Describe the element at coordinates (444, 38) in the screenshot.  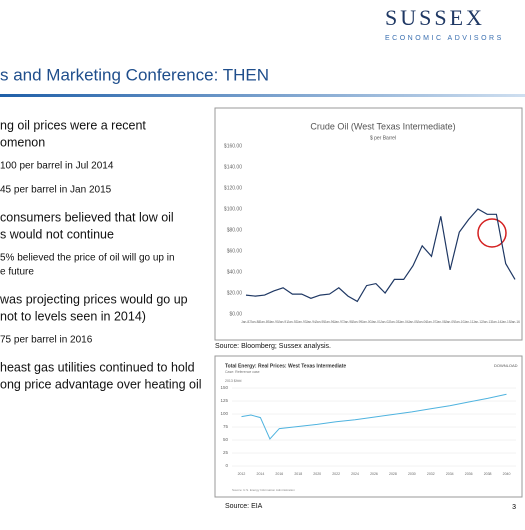
I see `logo-sub: ECONOMIC ADVISORS` at that location.